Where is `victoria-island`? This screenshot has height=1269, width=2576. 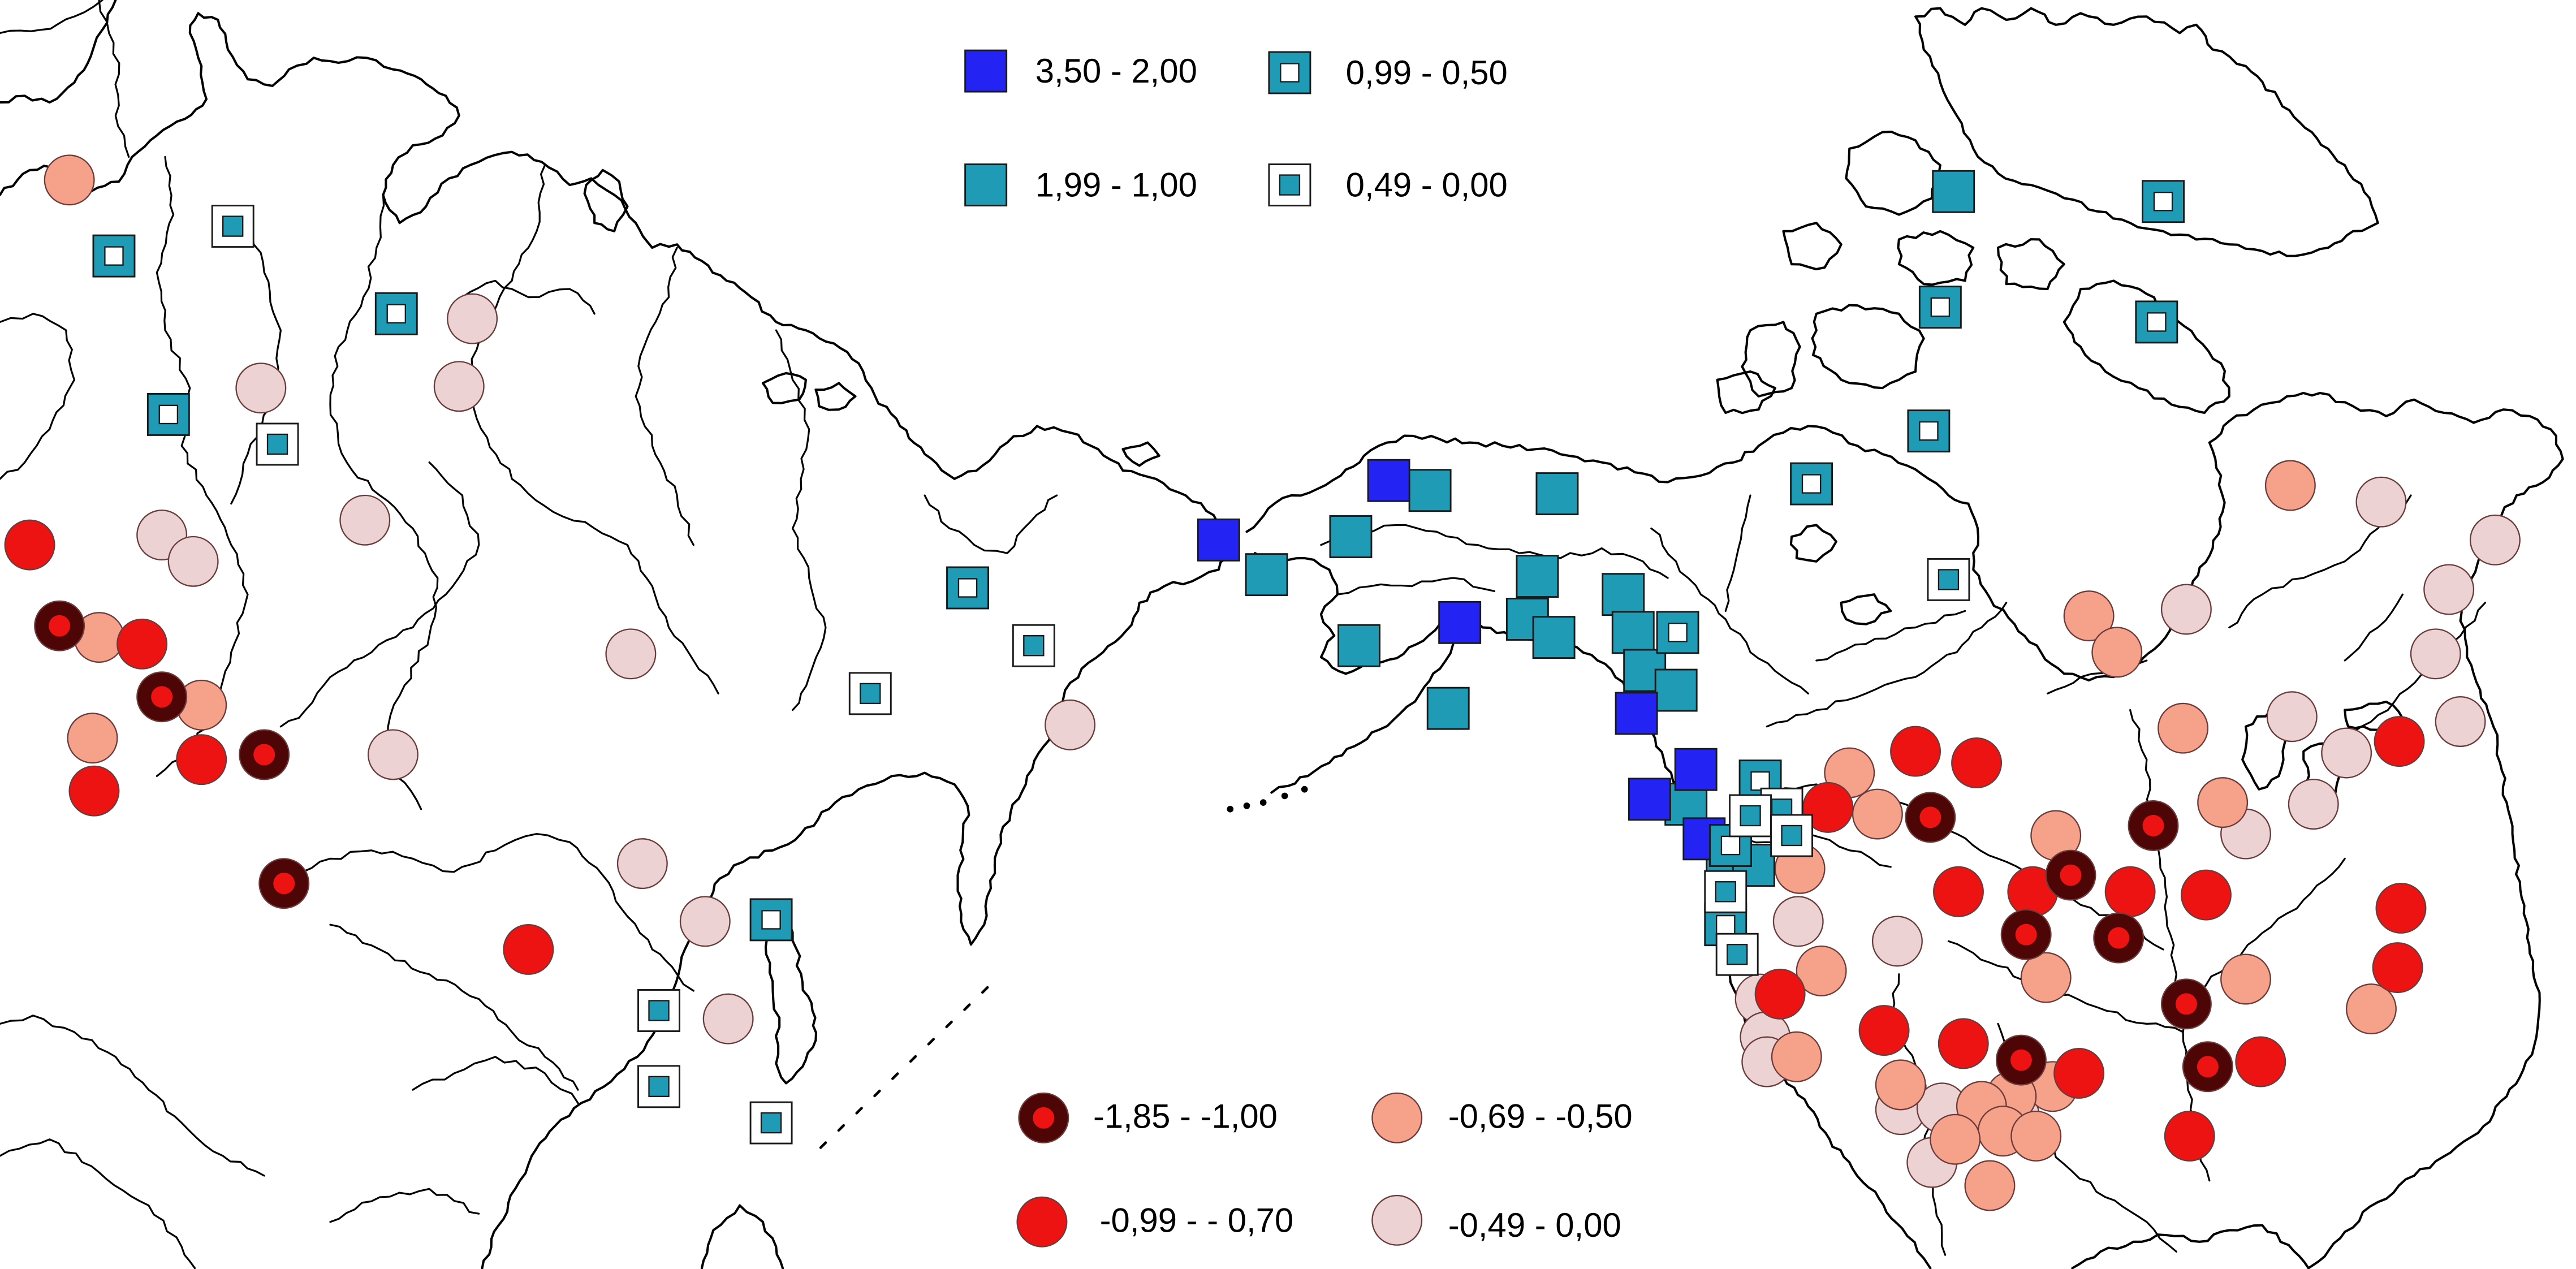 victoria-island is located at coordinates (1868, 347).